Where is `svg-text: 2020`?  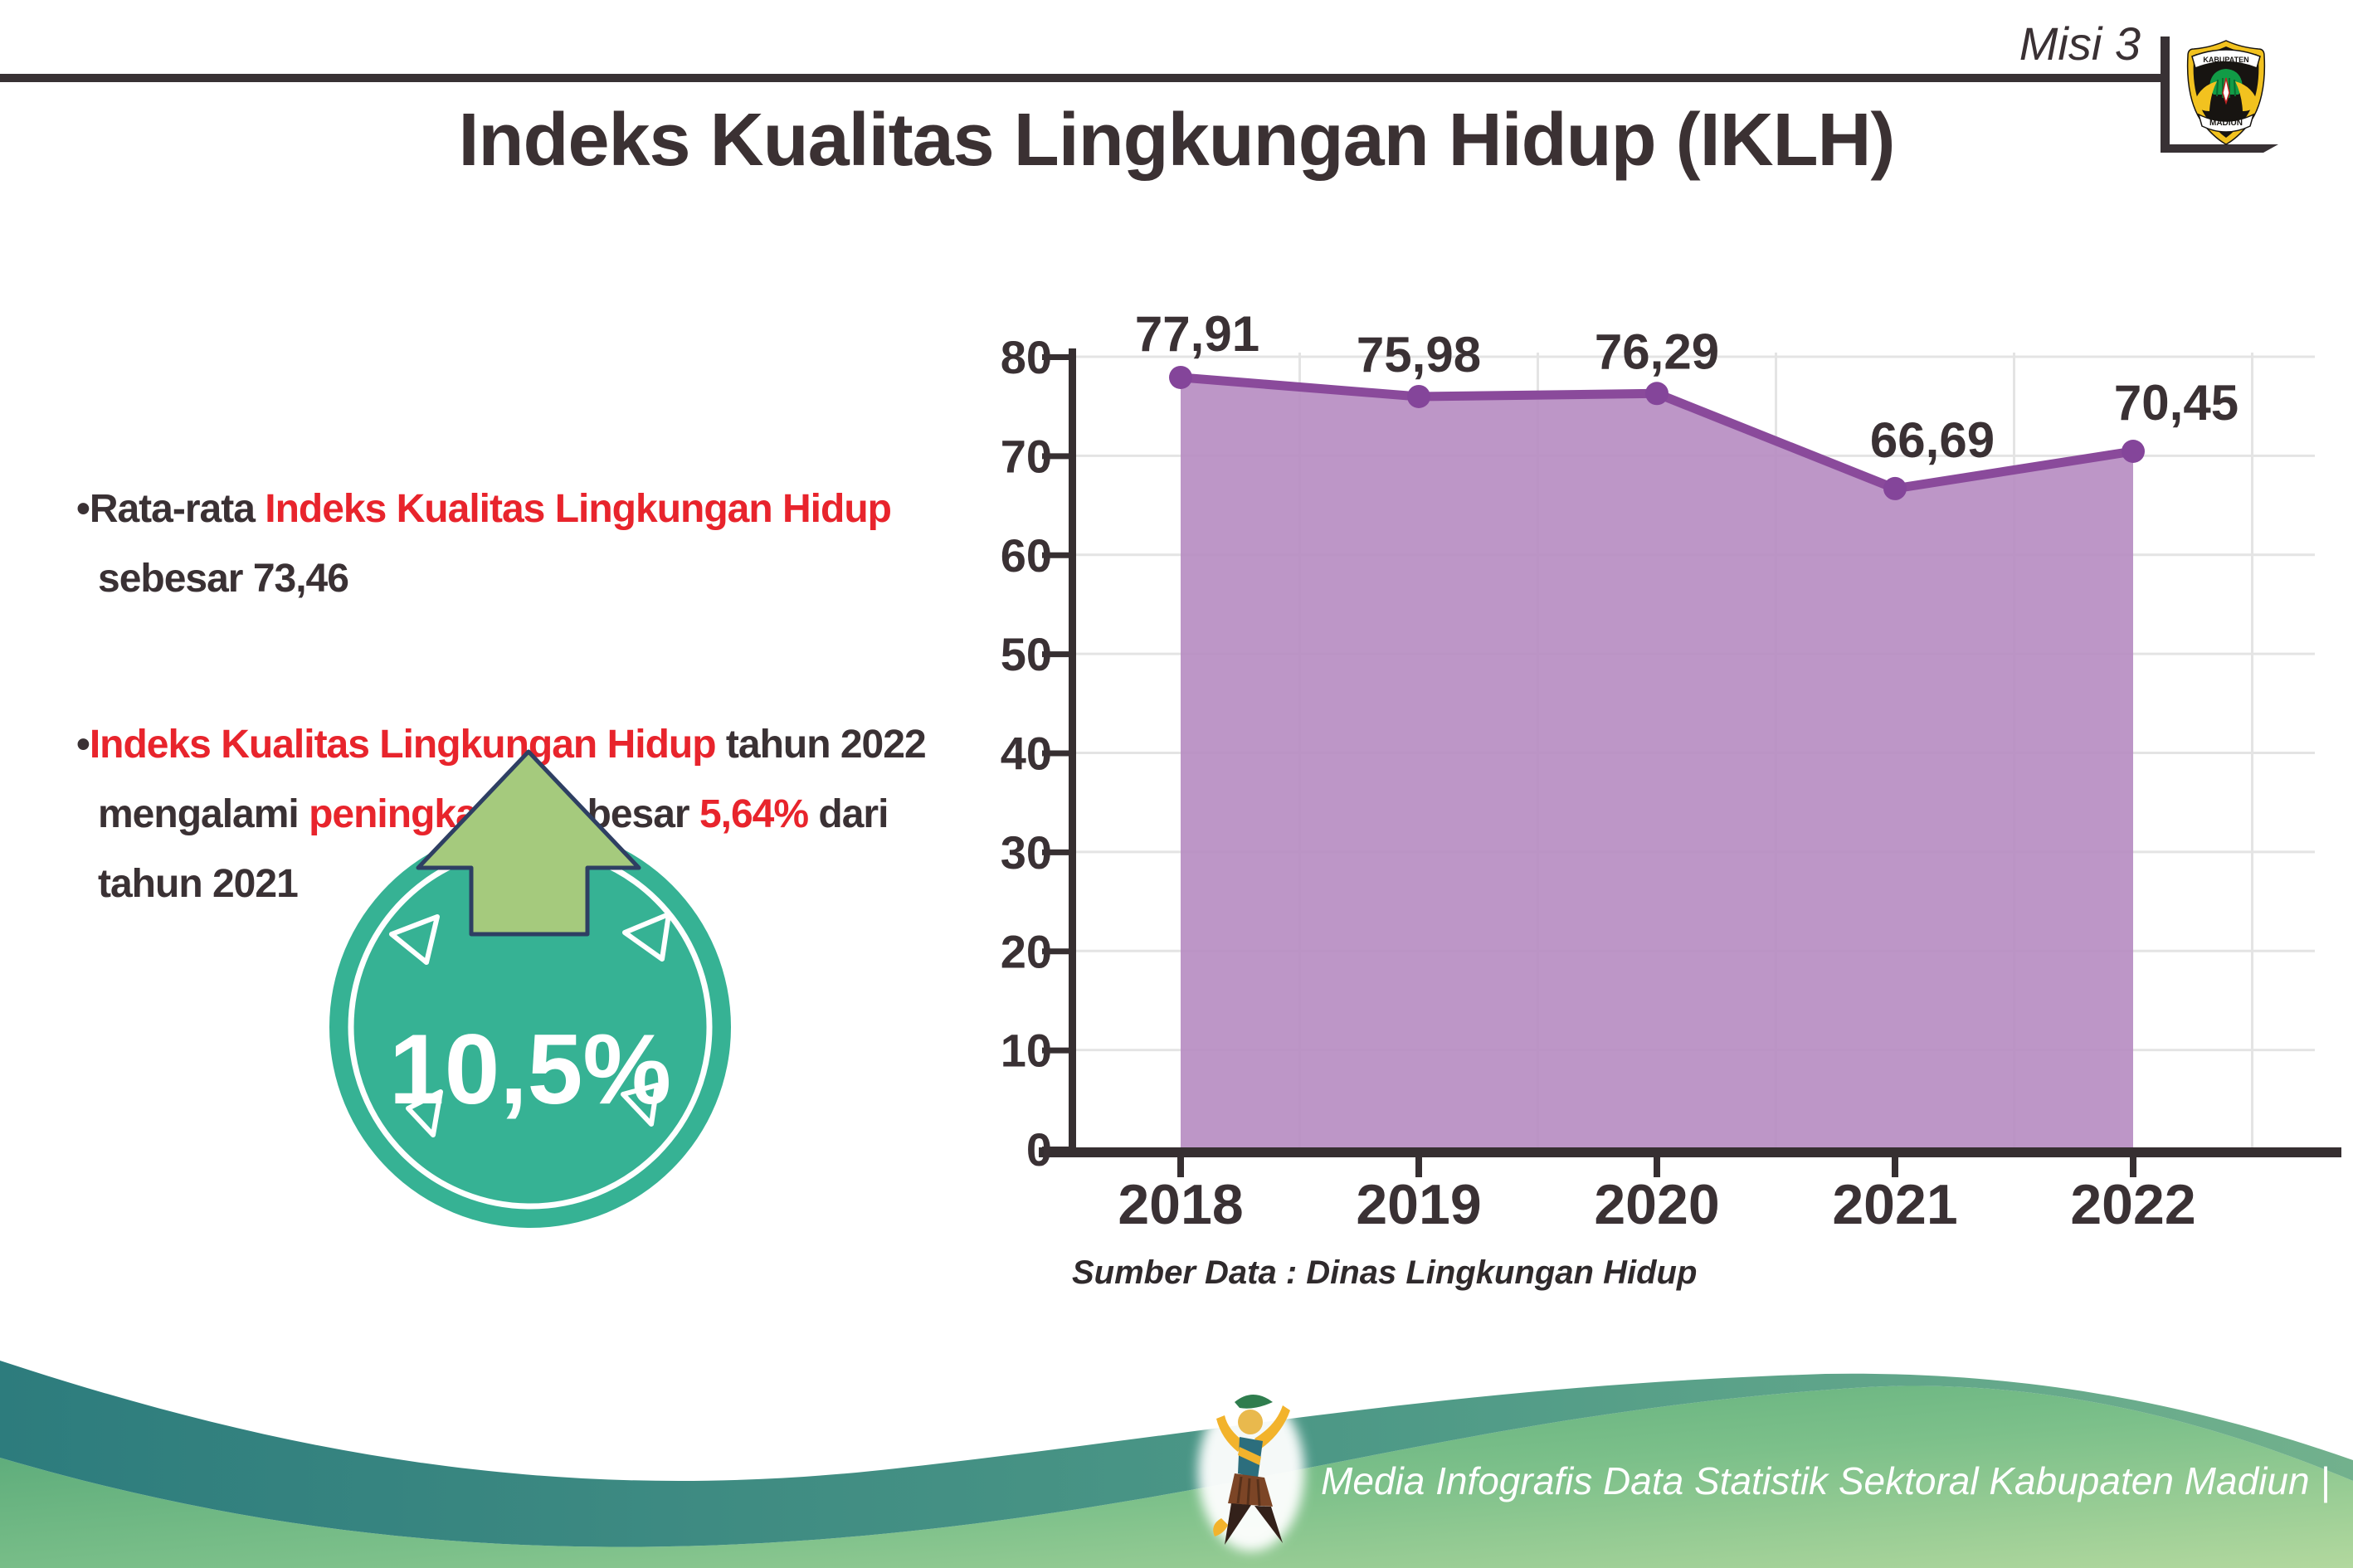
svg-text: 2020 is located at coordinates (1656, 1204).